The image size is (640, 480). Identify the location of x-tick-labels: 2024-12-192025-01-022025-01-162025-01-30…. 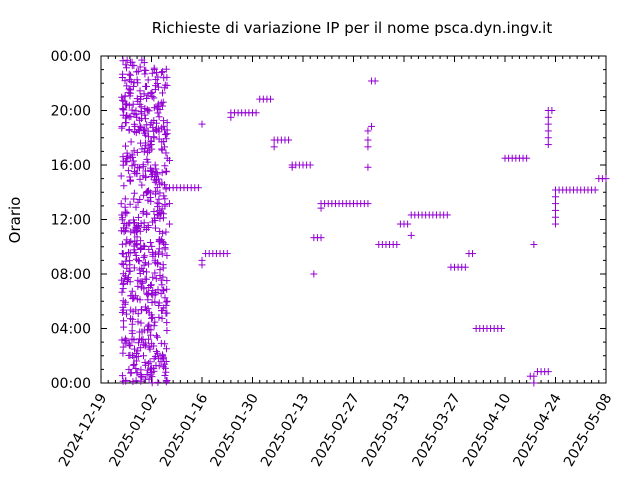
(336, 430).